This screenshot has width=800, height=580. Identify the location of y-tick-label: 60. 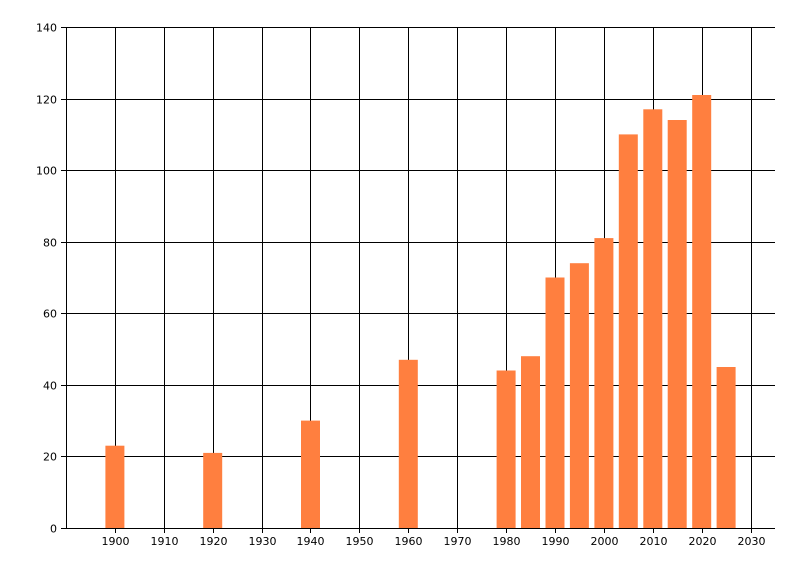
(50, 314).